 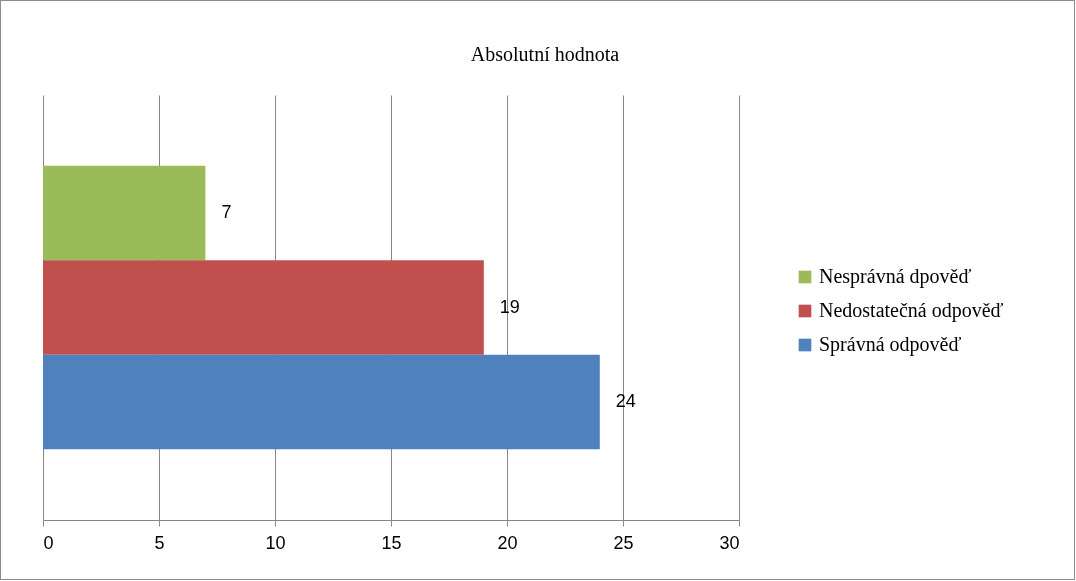 I want to click on legend-label: Nedostatečná odpověď, so click(x=911, y=310).